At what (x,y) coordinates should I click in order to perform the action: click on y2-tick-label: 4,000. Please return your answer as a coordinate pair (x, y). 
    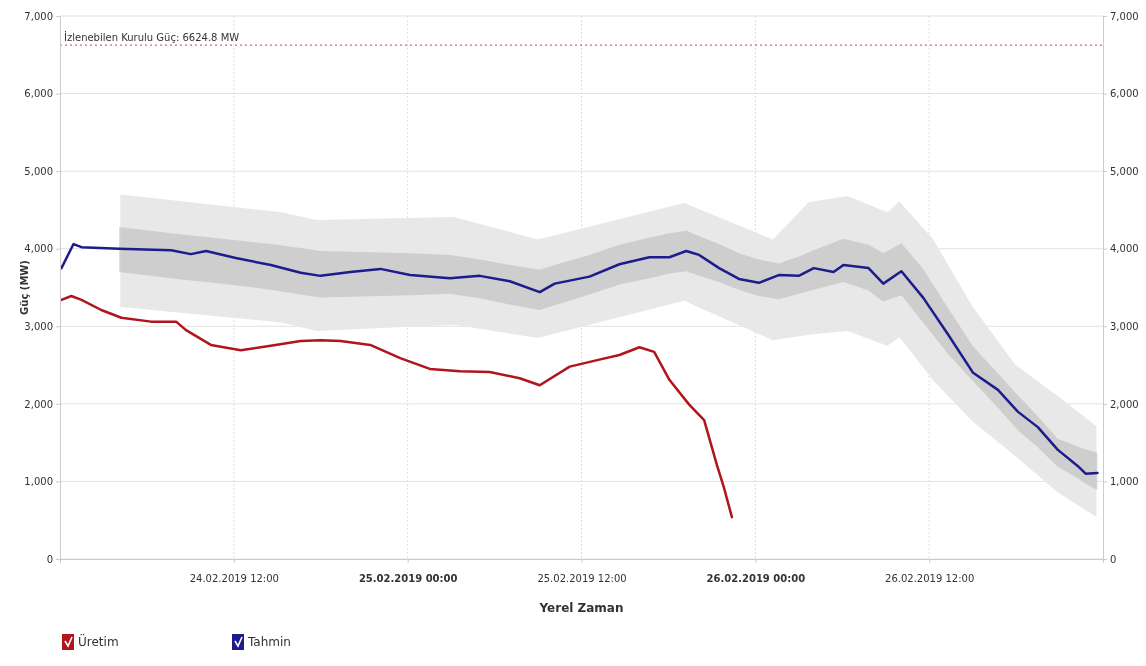
    Looking at the image, I should click on (1124, 249).